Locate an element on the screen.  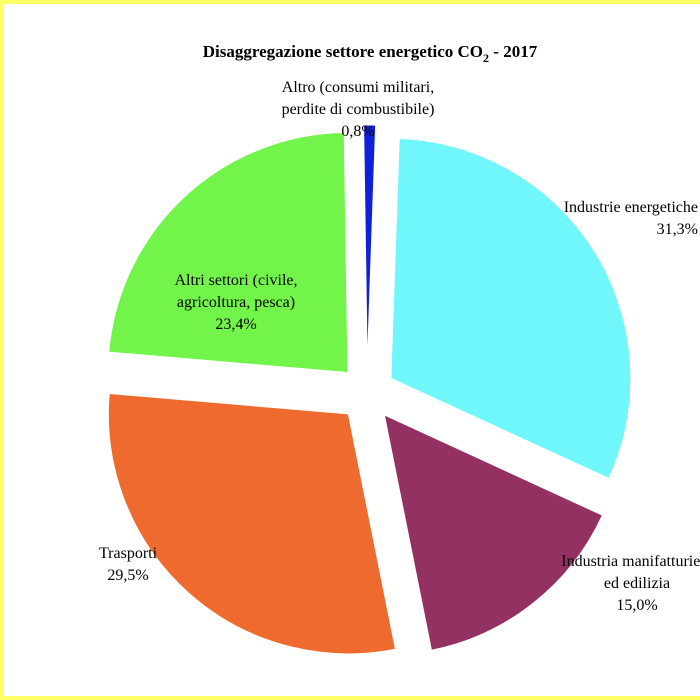
pie-slice-altro is located at coordinates (370, 245).